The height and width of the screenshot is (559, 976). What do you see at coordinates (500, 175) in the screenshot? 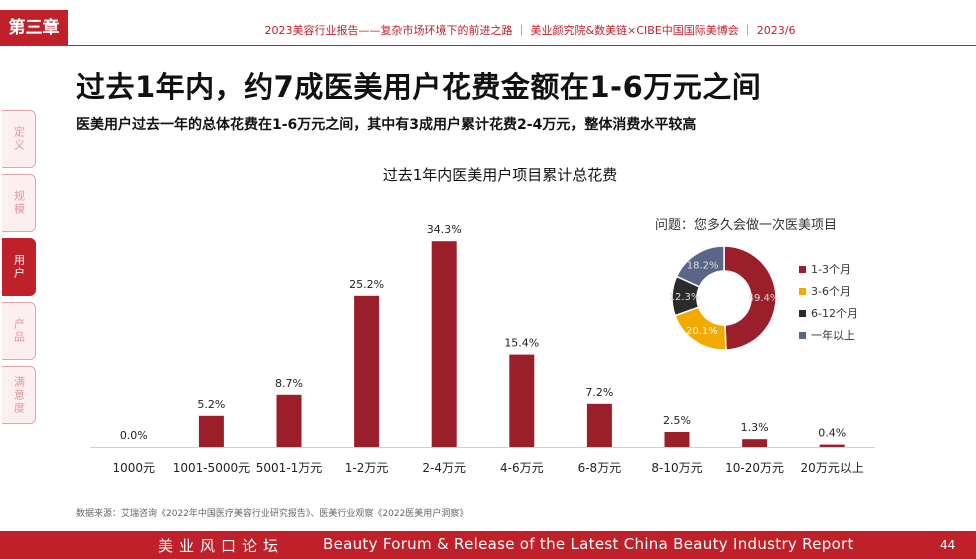
I see `bar-chart-title: 过去1年内医美用户项目累计总花费` at bounding box center [500, 175].